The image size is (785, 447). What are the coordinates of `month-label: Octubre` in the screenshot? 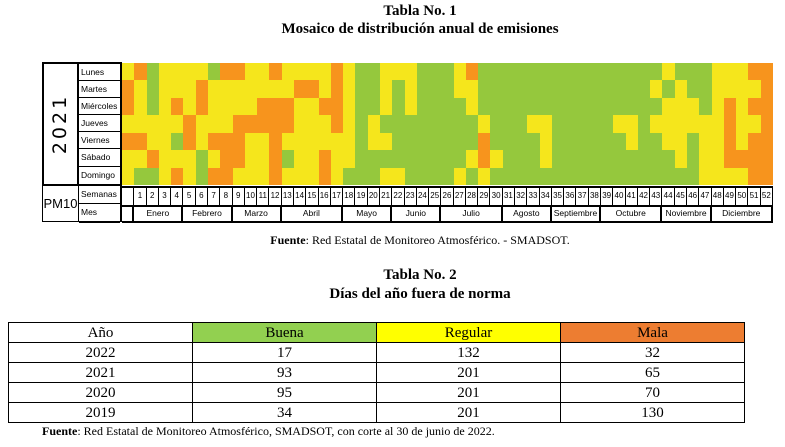 It's located at (632, 213).